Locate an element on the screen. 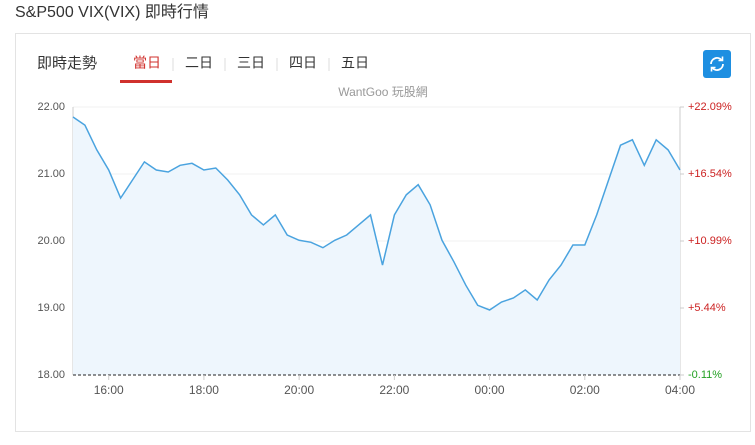 The image size is (755, 445). tab: 四日 is located at coordinates (303, 63).